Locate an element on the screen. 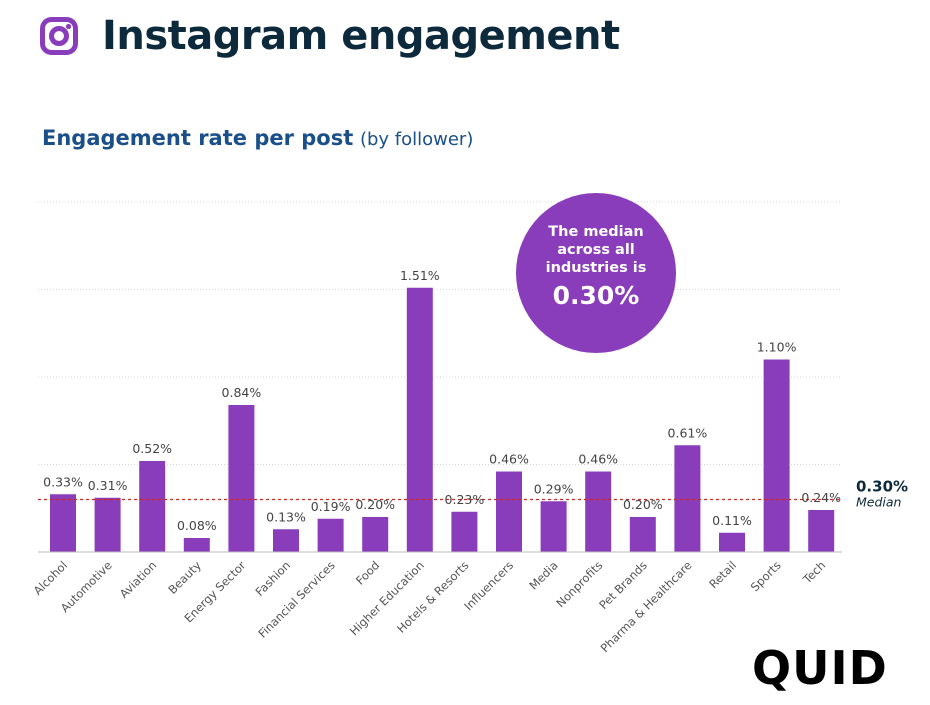  x-tick-label: Retail is located at coordinates (722, 574).